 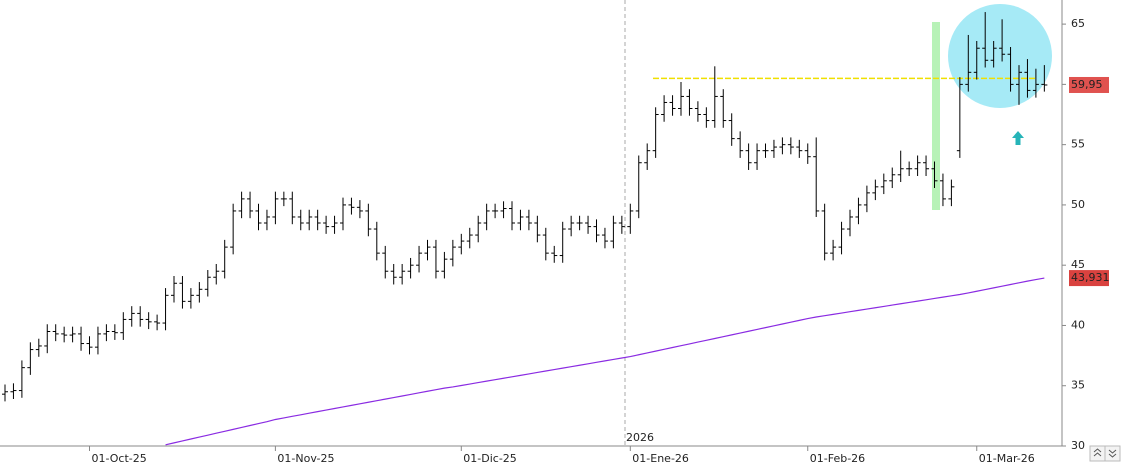 I want to click on highlight-band, so click(x=936, y=116).